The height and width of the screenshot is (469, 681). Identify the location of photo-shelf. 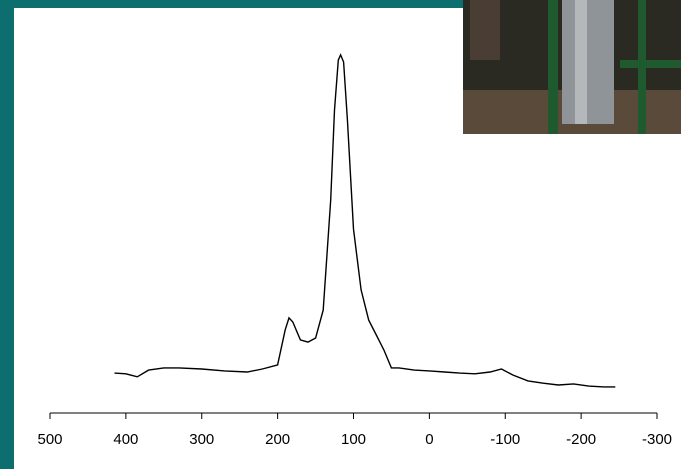
(650, 64).